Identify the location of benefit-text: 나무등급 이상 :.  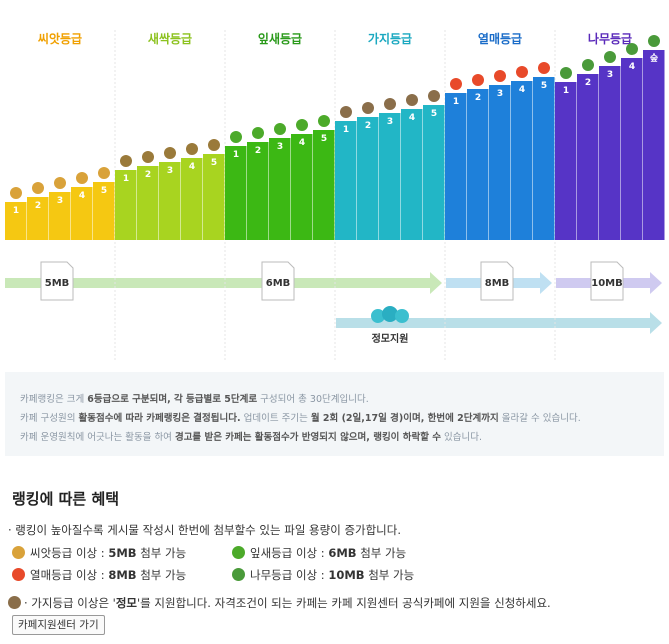
(289, 575).